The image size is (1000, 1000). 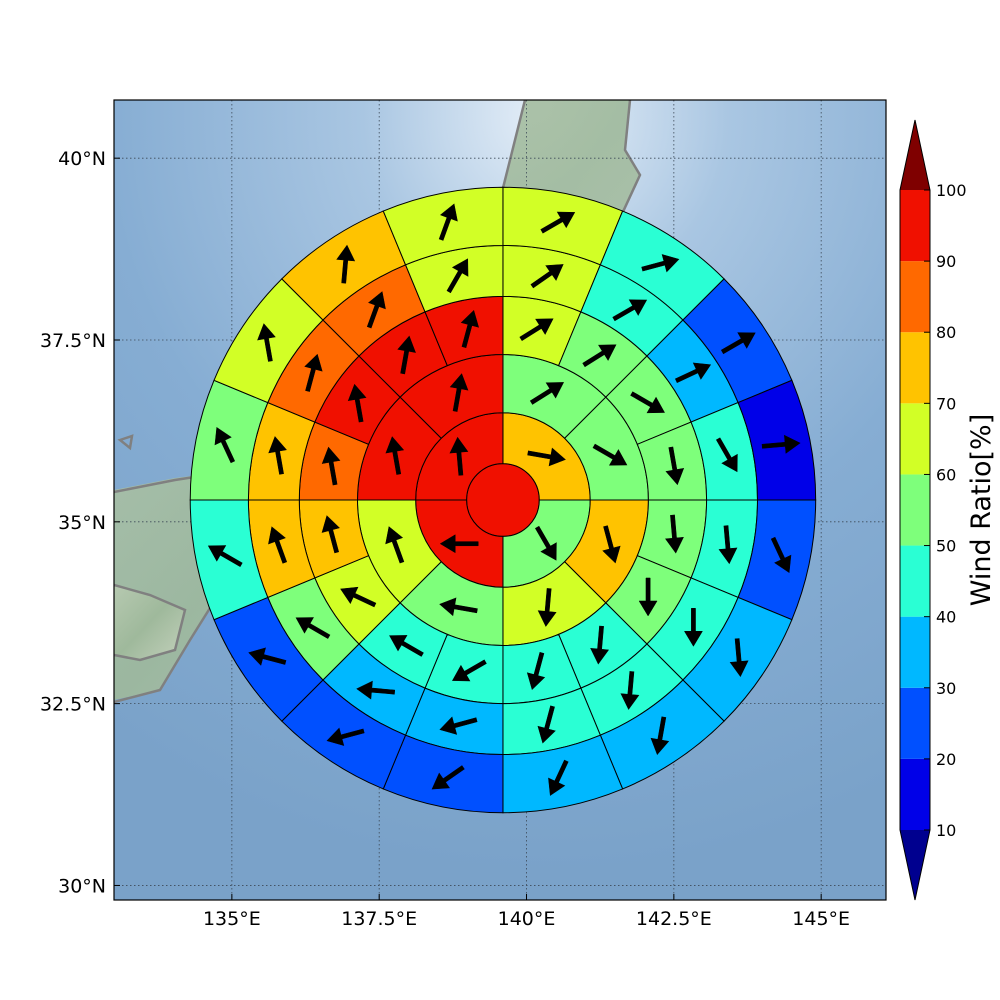 I want to click on latitude-axis: 30°N 32.5°N 35°N 37.5°N 40°N, so click(x=80, y=522).